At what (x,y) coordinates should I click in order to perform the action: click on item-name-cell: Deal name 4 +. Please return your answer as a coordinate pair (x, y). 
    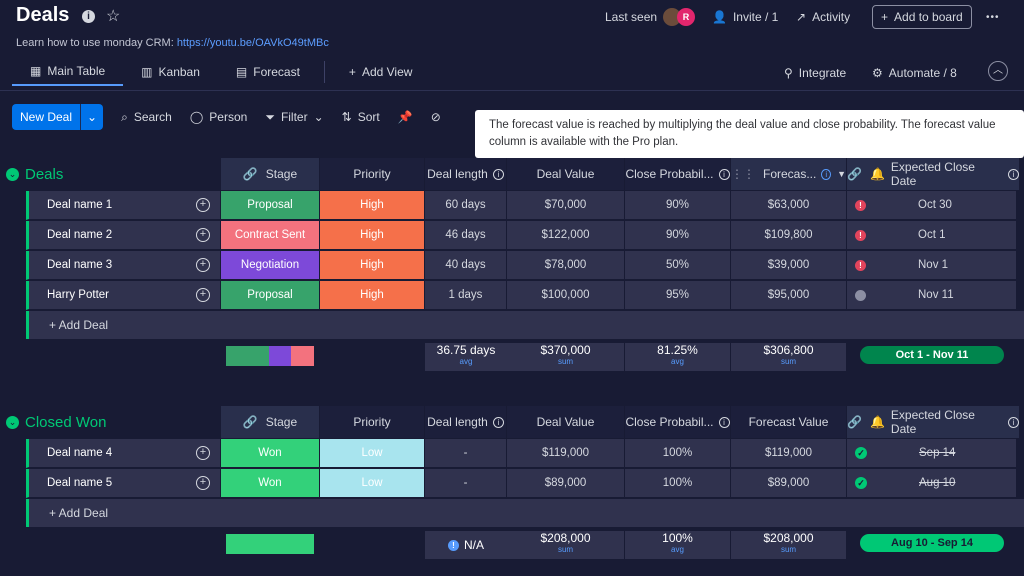
    Looking at the image, I should click on (123, 453).